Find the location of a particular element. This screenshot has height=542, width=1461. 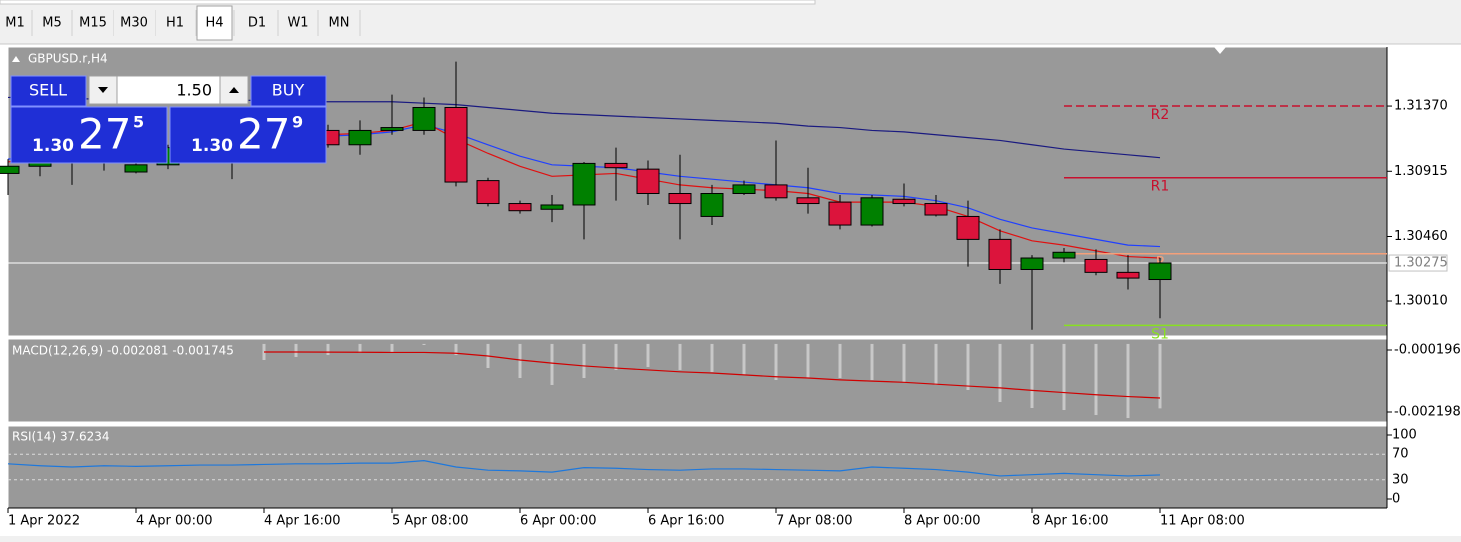

indicator-title: MACD(12,26,9) -0.002081 -0.001745 is located at coordinates (123, 351).